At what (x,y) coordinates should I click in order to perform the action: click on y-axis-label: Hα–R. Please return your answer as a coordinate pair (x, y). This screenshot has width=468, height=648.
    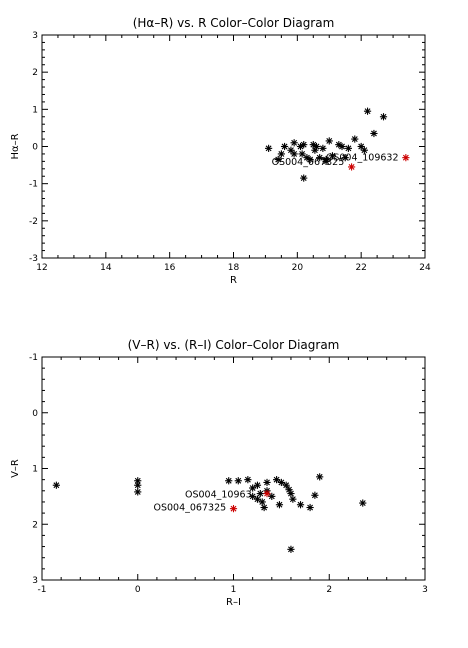
    Looking at the image, I should click on (15, 146).